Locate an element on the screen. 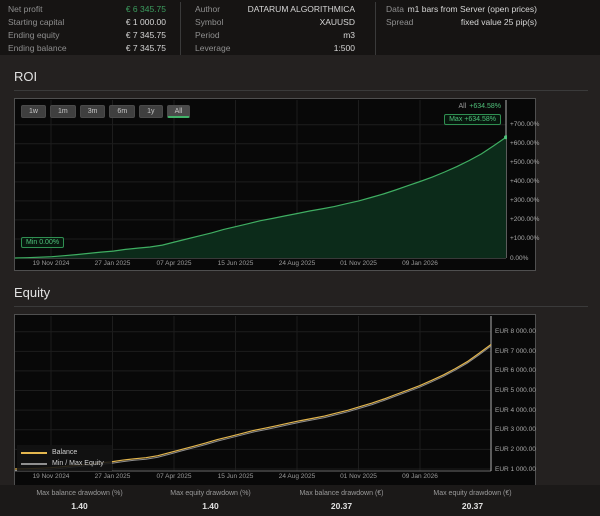 The width and height of the screenshot is (600, 516). timeframe-button-1m: 1m is located at coordinates (62, 111).